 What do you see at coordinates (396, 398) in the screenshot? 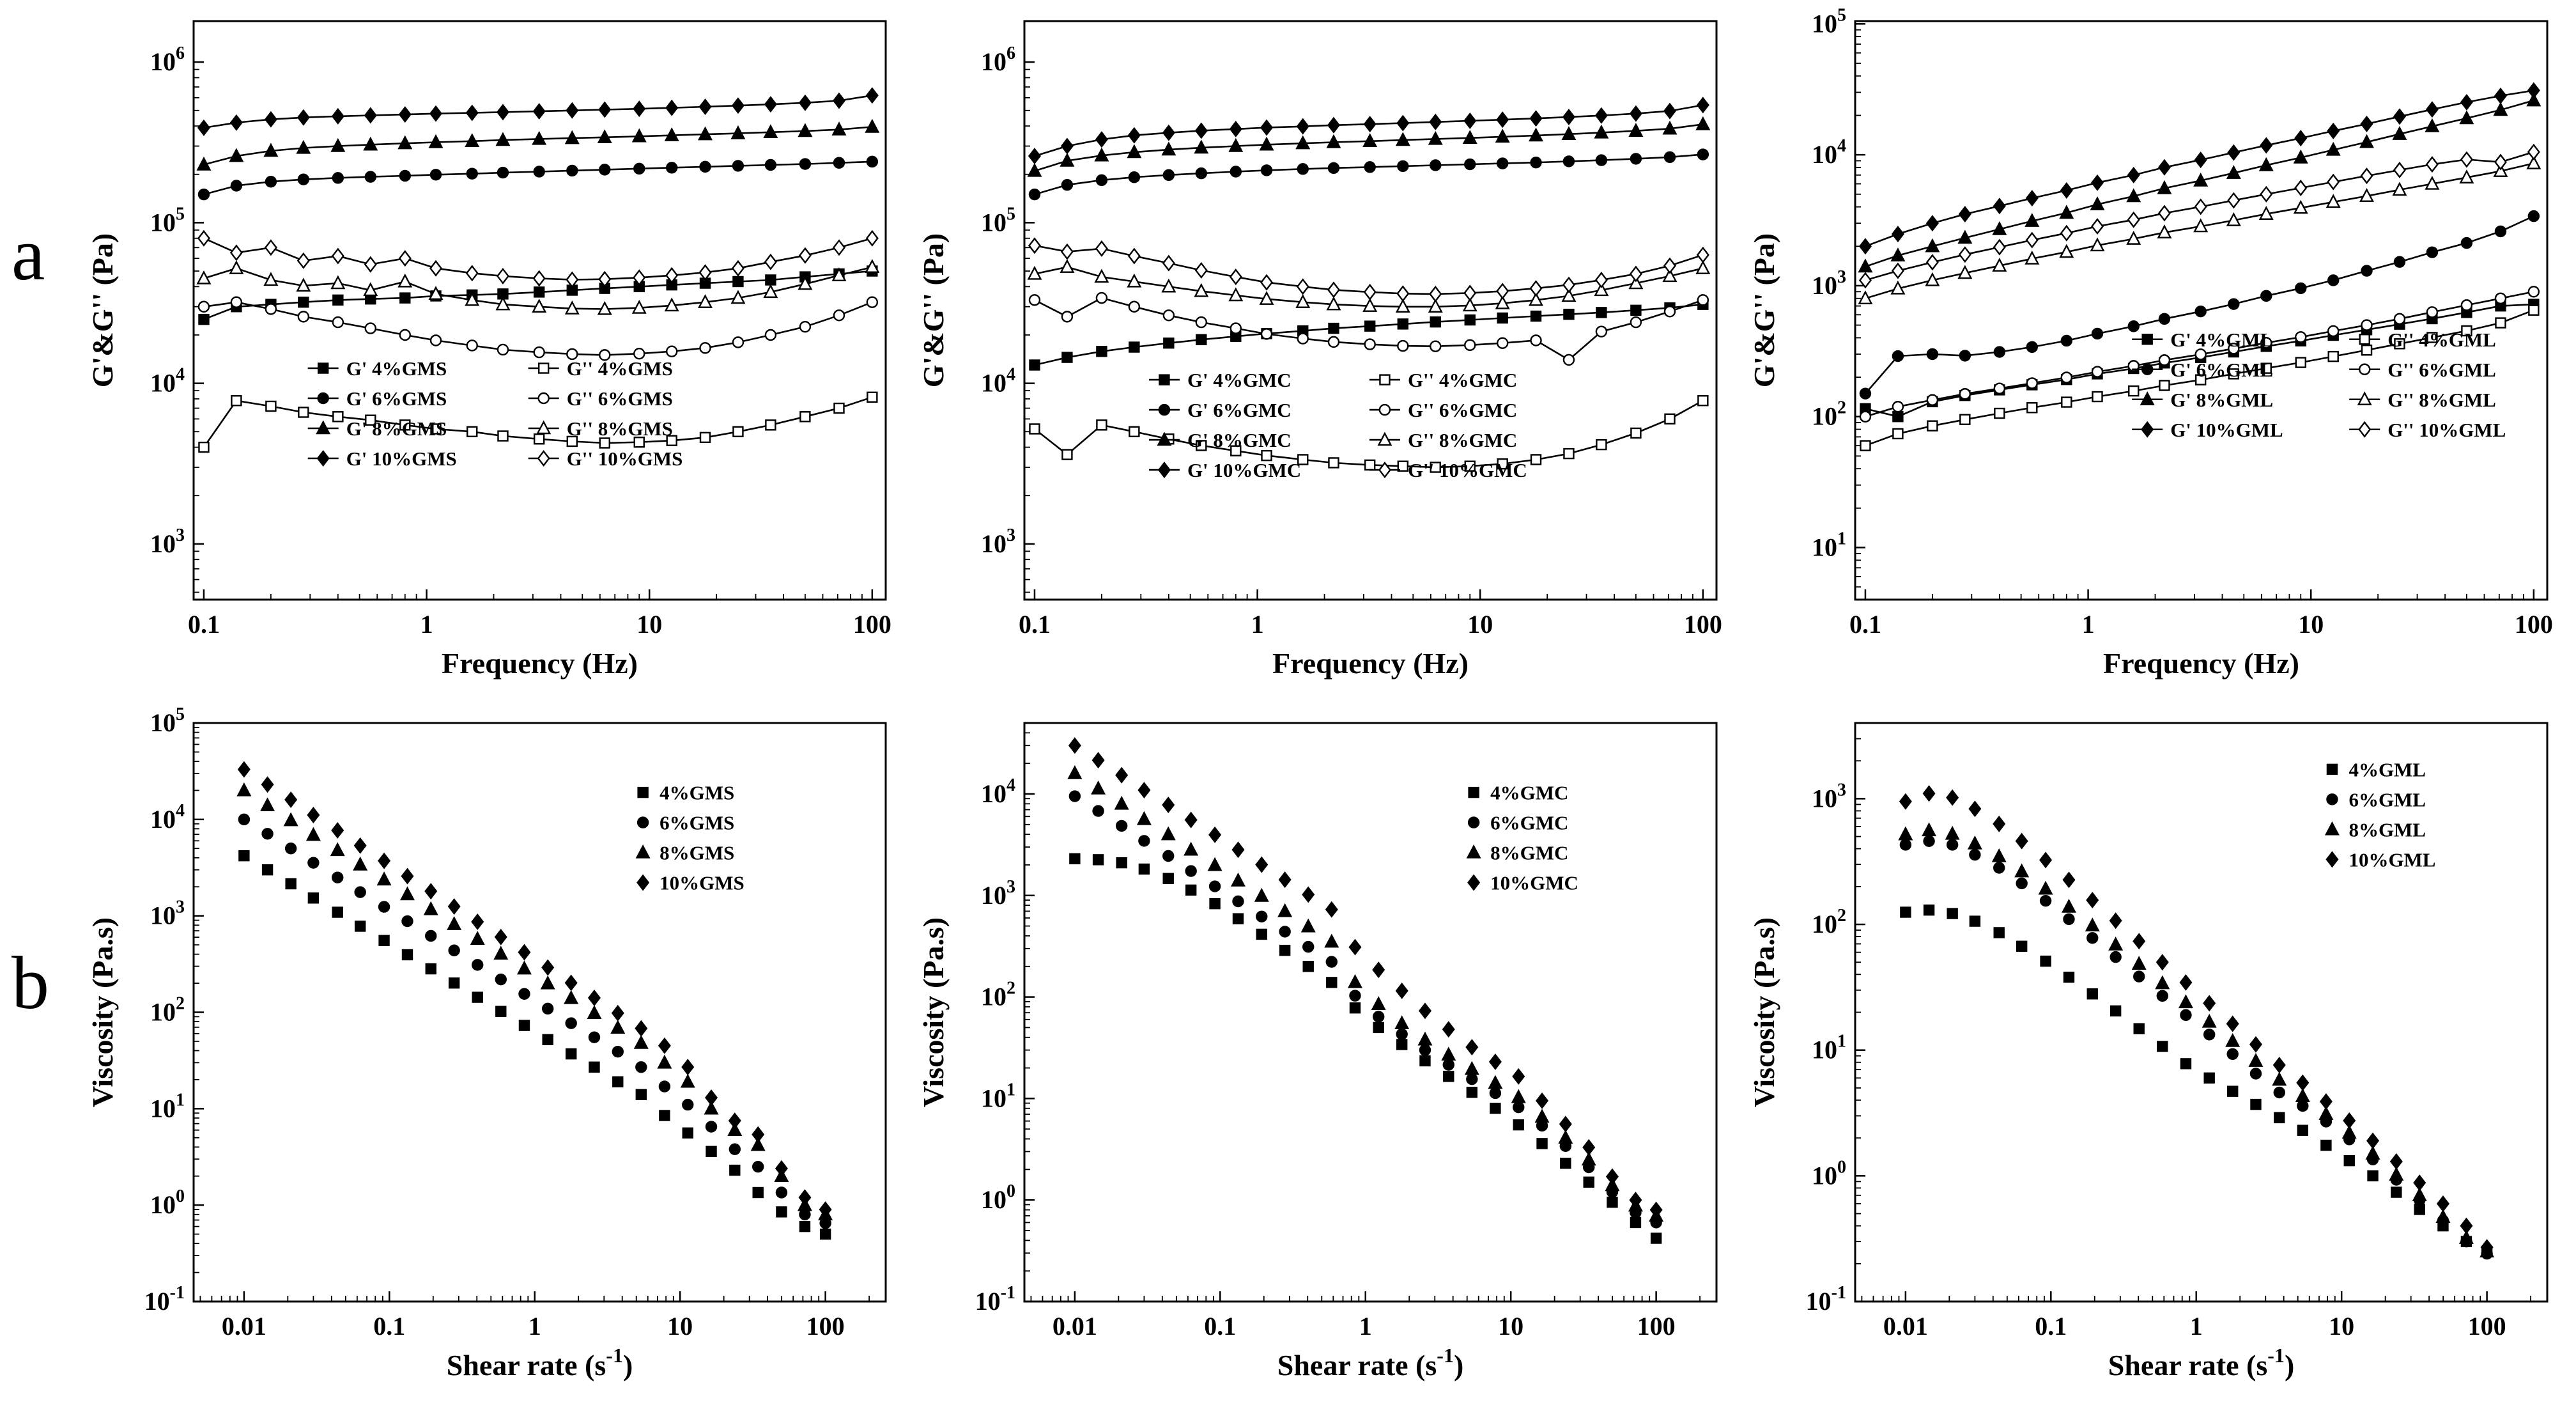
I see `svg-text: G' 6%GMS` at bounding box center [396, 398].